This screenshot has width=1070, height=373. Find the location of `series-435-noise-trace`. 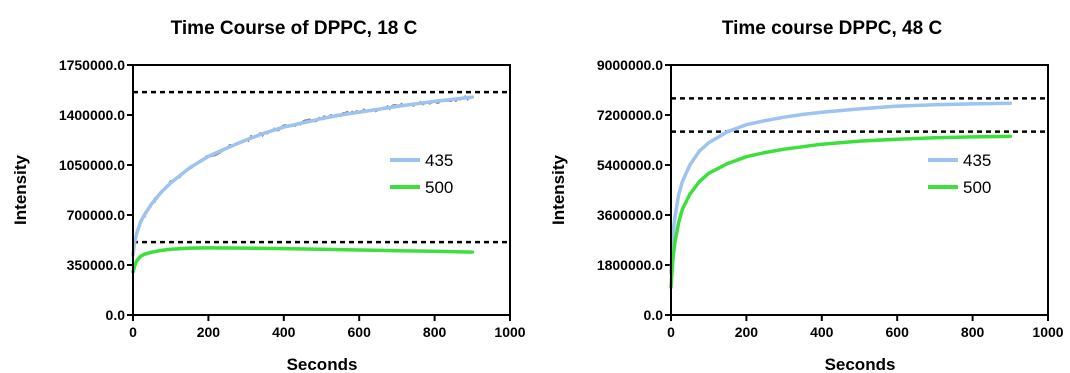

series-435-noise-trace is located at coordinates (301, 175).